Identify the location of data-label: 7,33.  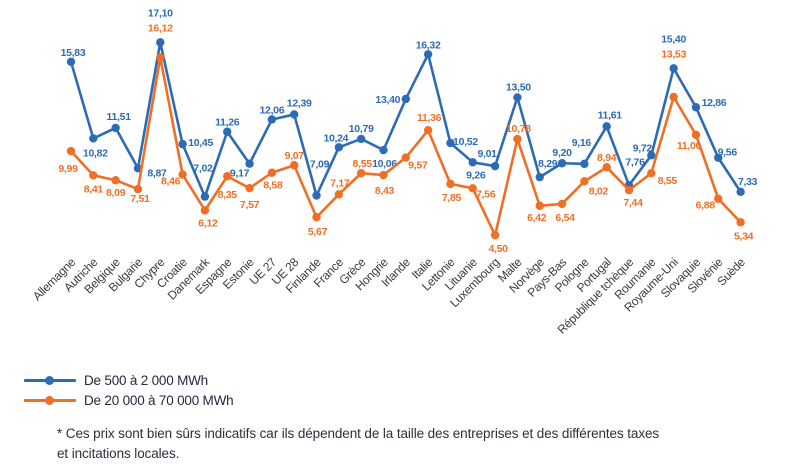
(748, 182).